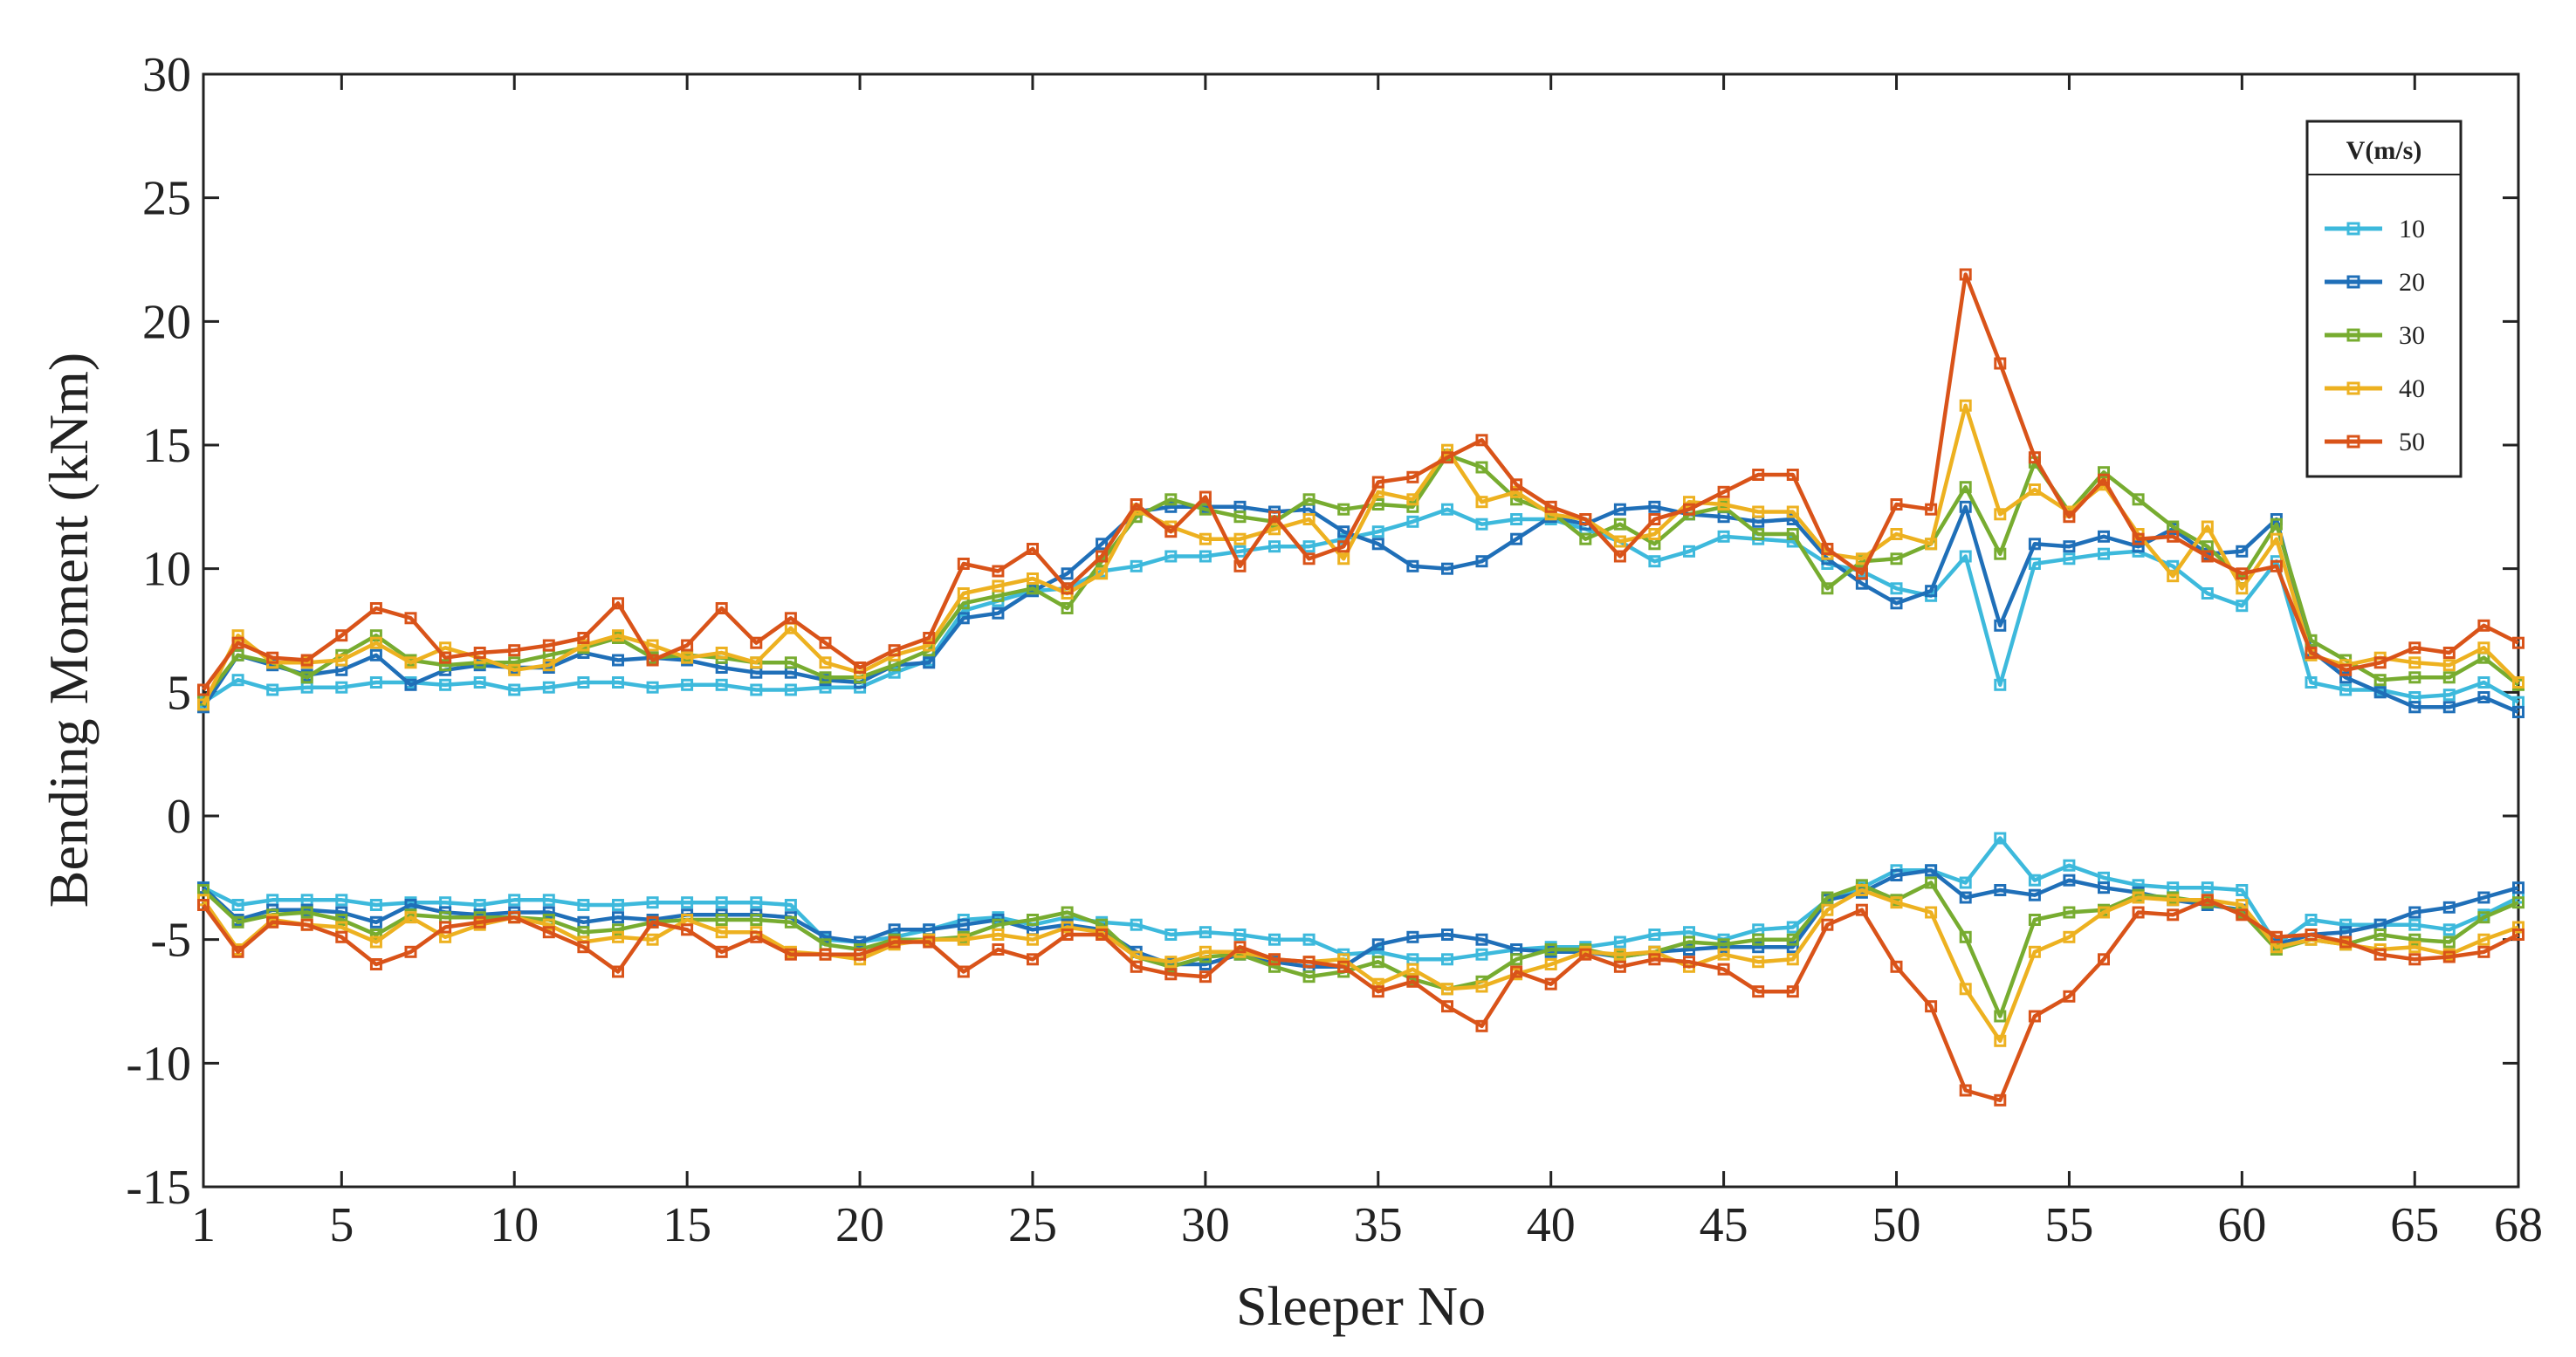 The height and width of the screenshot is (1357, 2576). Describe the element at coordinates (2353, 335) in the screenshot. I see `legend-swatch-marker` at that location.